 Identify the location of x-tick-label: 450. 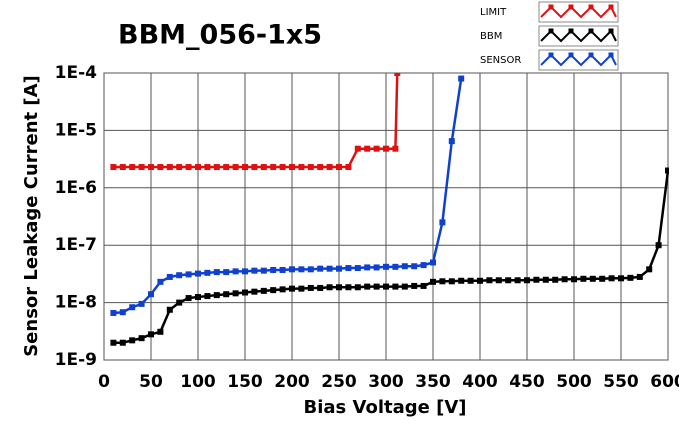
(527, 382).